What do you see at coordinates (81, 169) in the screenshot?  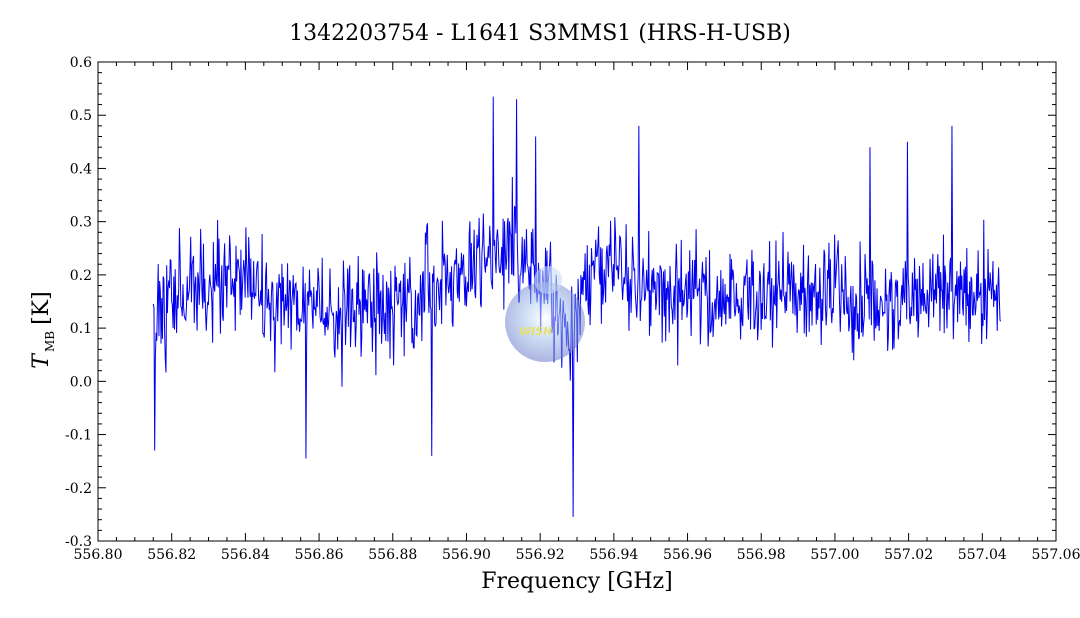 I see `y-tick-label: 0.4` at bounding box center [81, 169].